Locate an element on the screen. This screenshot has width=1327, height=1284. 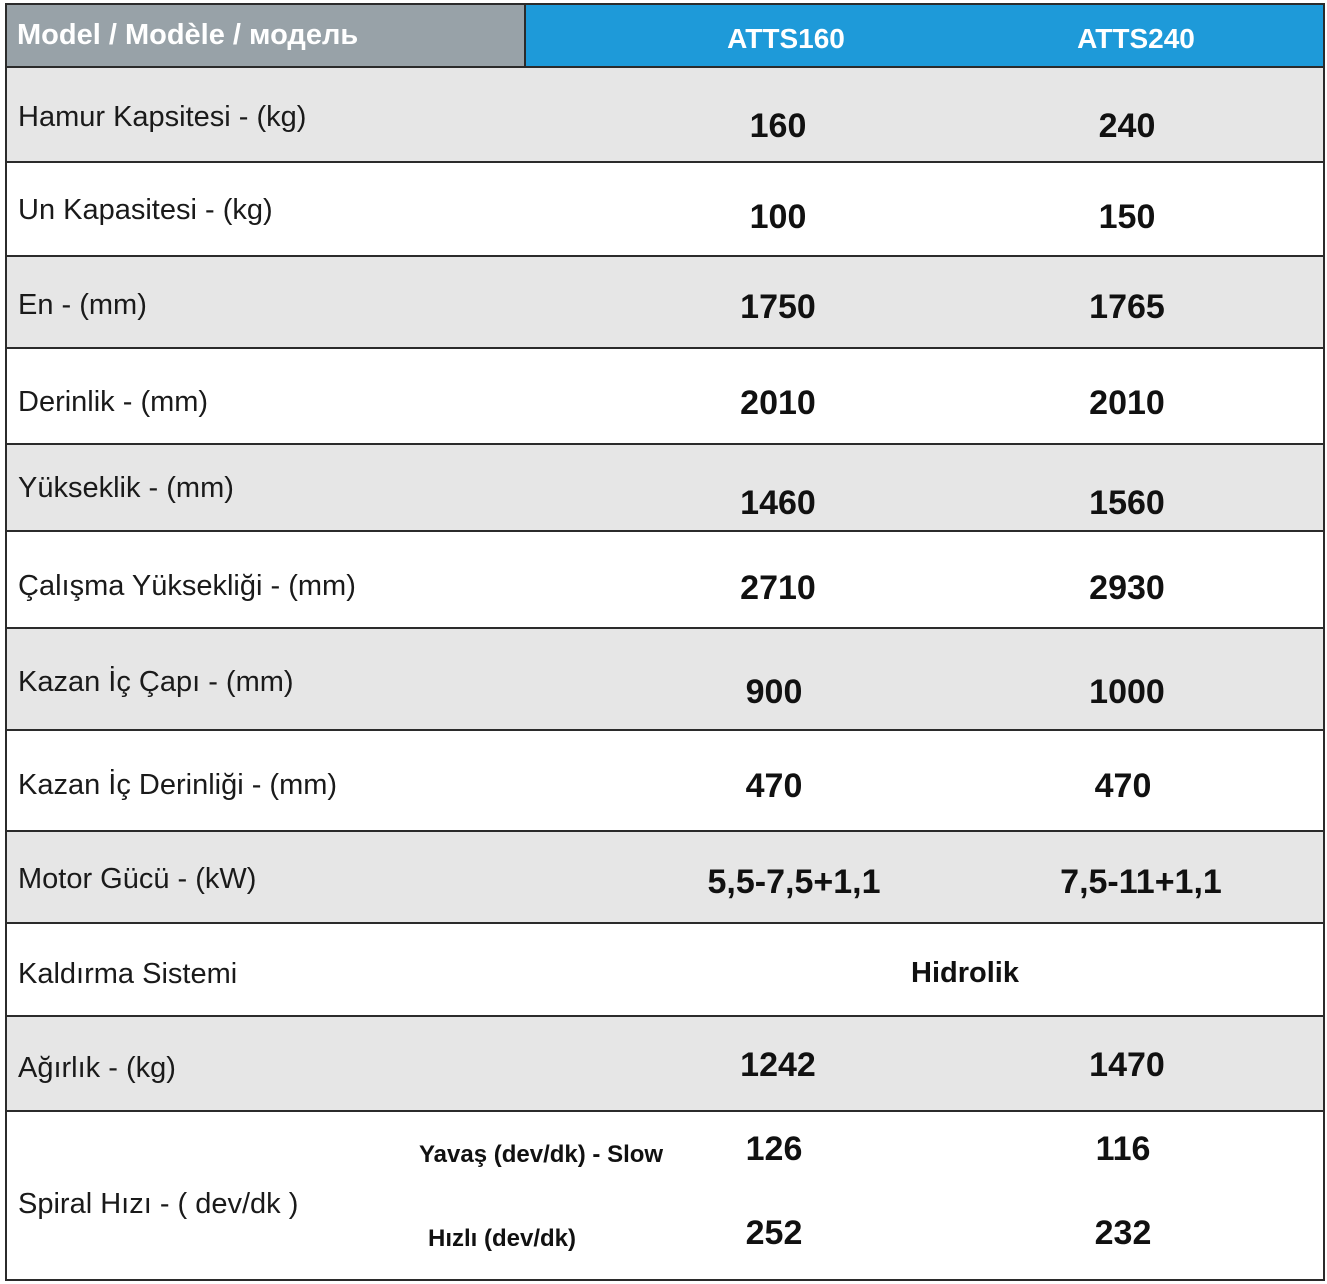
row-label: Ağırlık - (kg) is located at coordinates (97, 1068).